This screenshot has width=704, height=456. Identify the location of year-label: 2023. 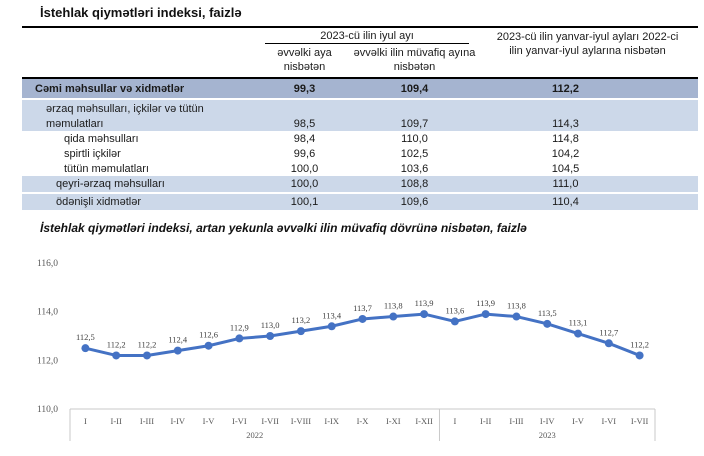
(547, 435).